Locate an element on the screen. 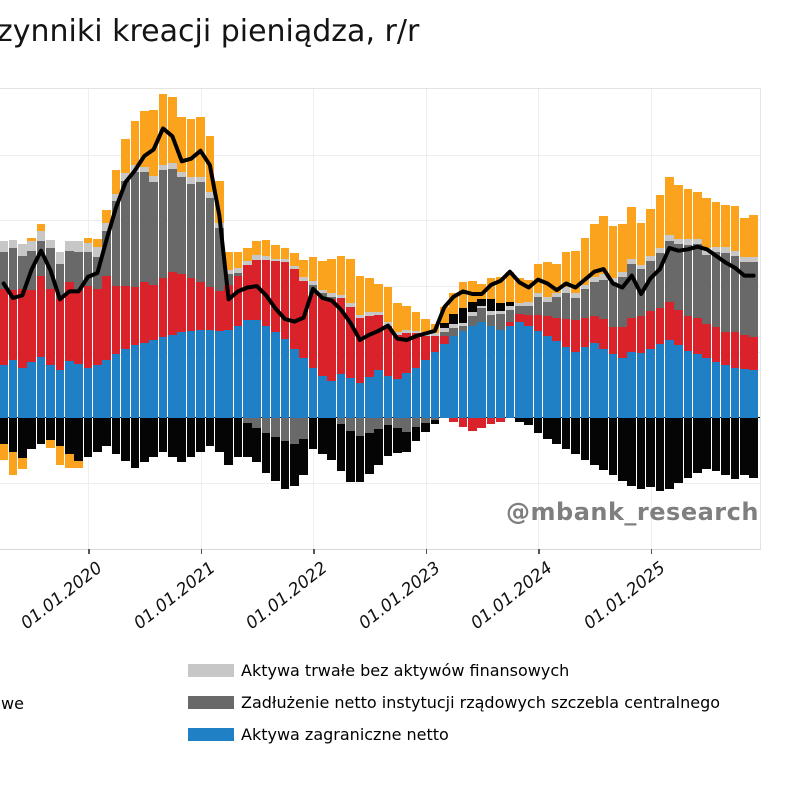  x-tick-label: 01.01.2020 is located at coordinates (62, 596).